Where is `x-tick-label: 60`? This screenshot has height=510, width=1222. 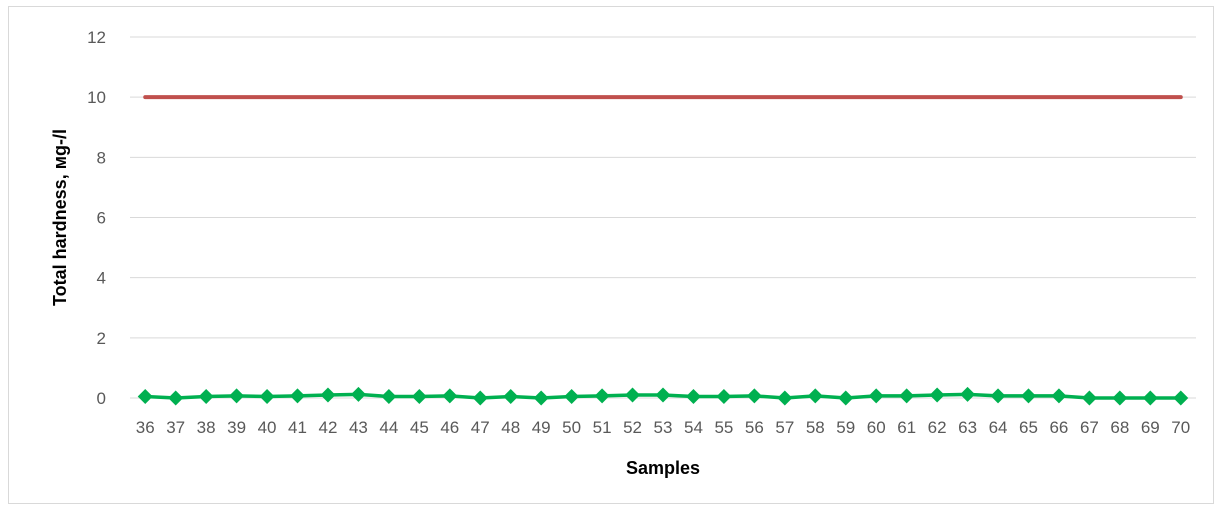 x-tick-label: 60 is located at coordinates (876, 427).